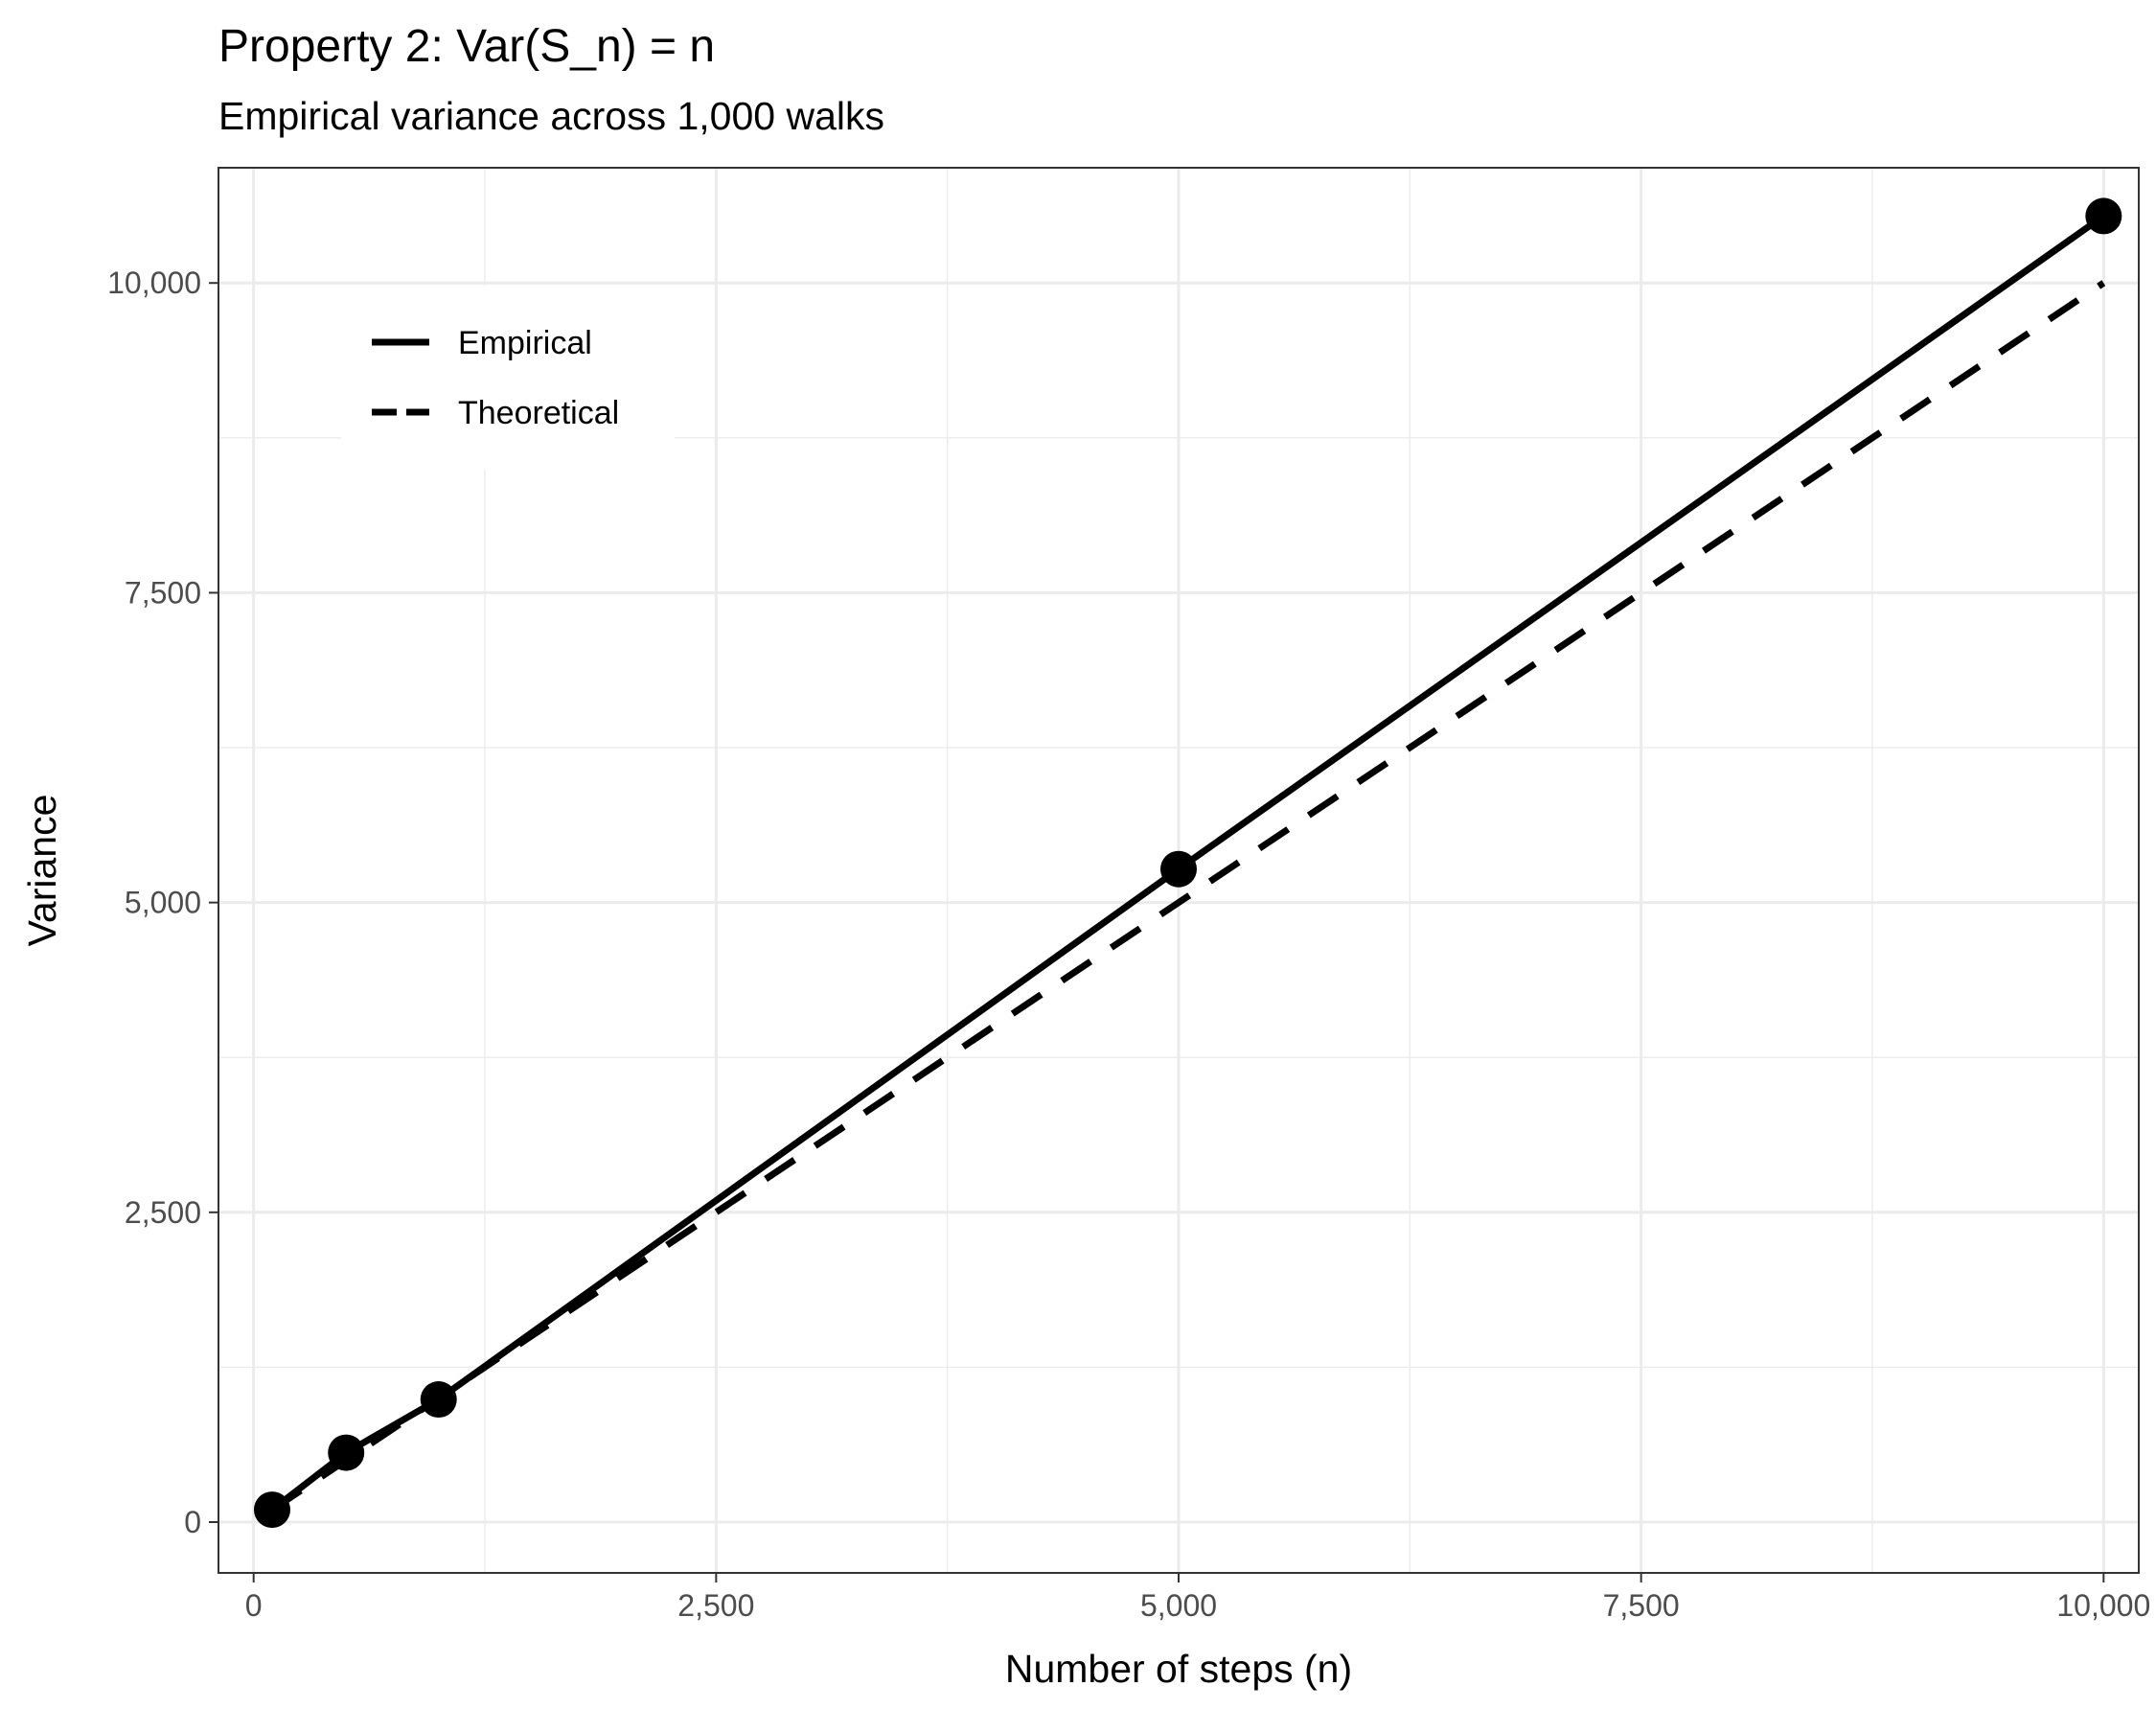 Image resolution: width=2156 pixels, height=1709 pixels. What do you see at coordinates (42, 871) in the screenshot?
I see `y-axis-title: Variance` at bounding box center [42, 871].